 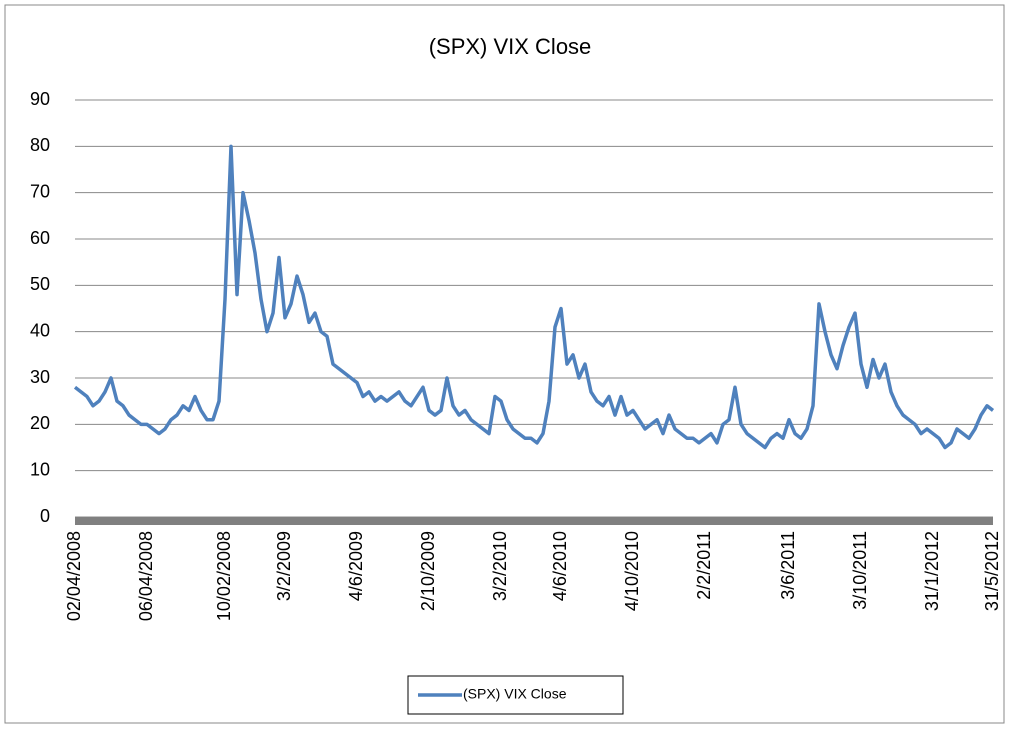 What do you see at coordinates (428, 571) in the screenshot?
I see `x-tick-label: 2/10/2009` at bounding box center [428, 571].